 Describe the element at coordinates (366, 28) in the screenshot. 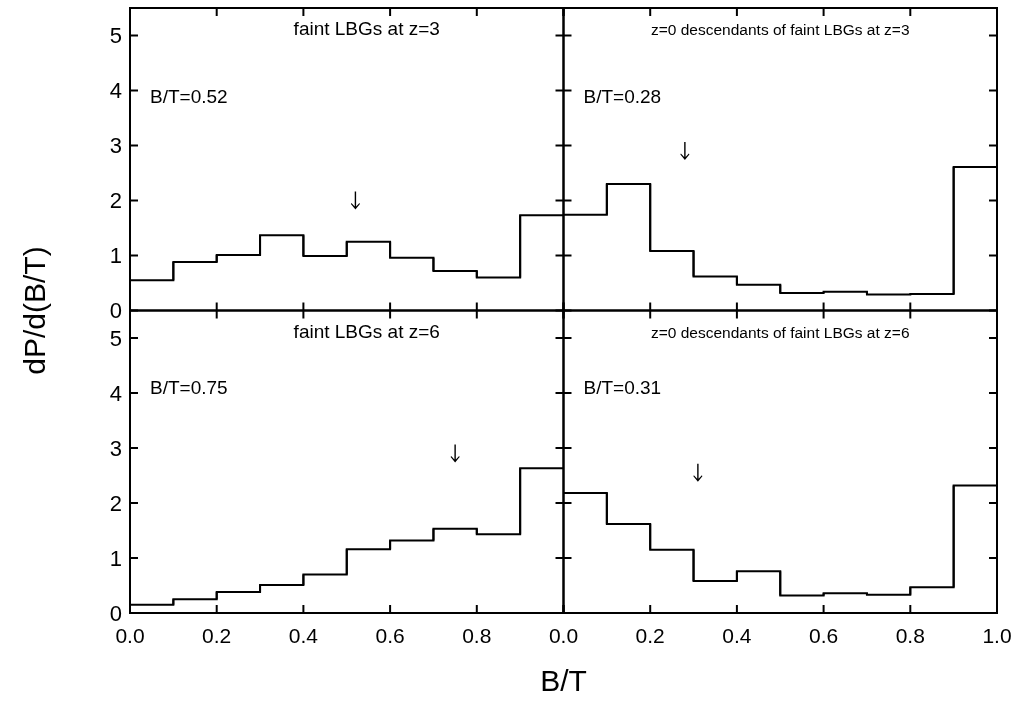

I see `text: faint LBGs at z=3` at that location.